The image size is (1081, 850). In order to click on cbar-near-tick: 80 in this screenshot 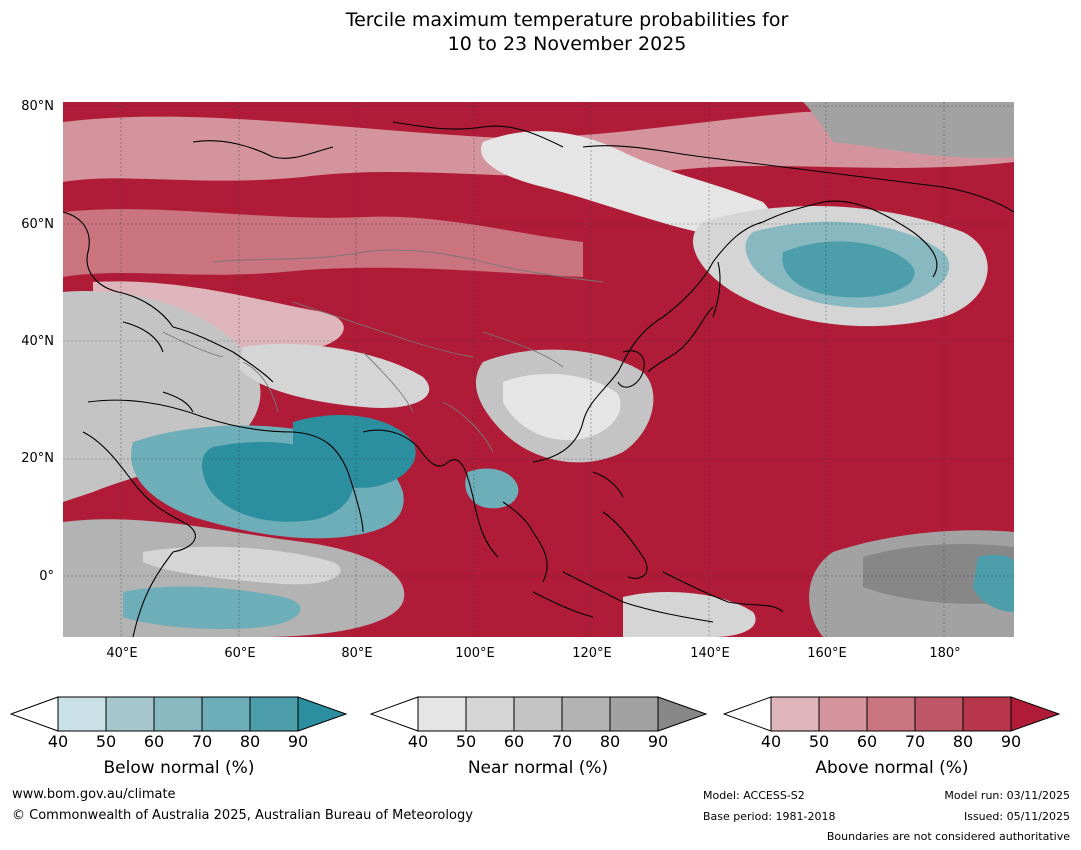, I will do `click(610, 741)`.